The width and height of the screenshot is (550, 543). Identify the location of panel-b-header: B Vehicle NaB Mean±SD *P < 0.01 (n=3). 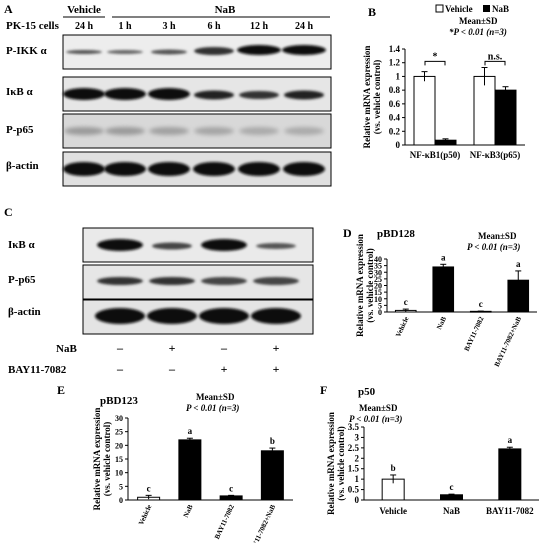
(438, 20).